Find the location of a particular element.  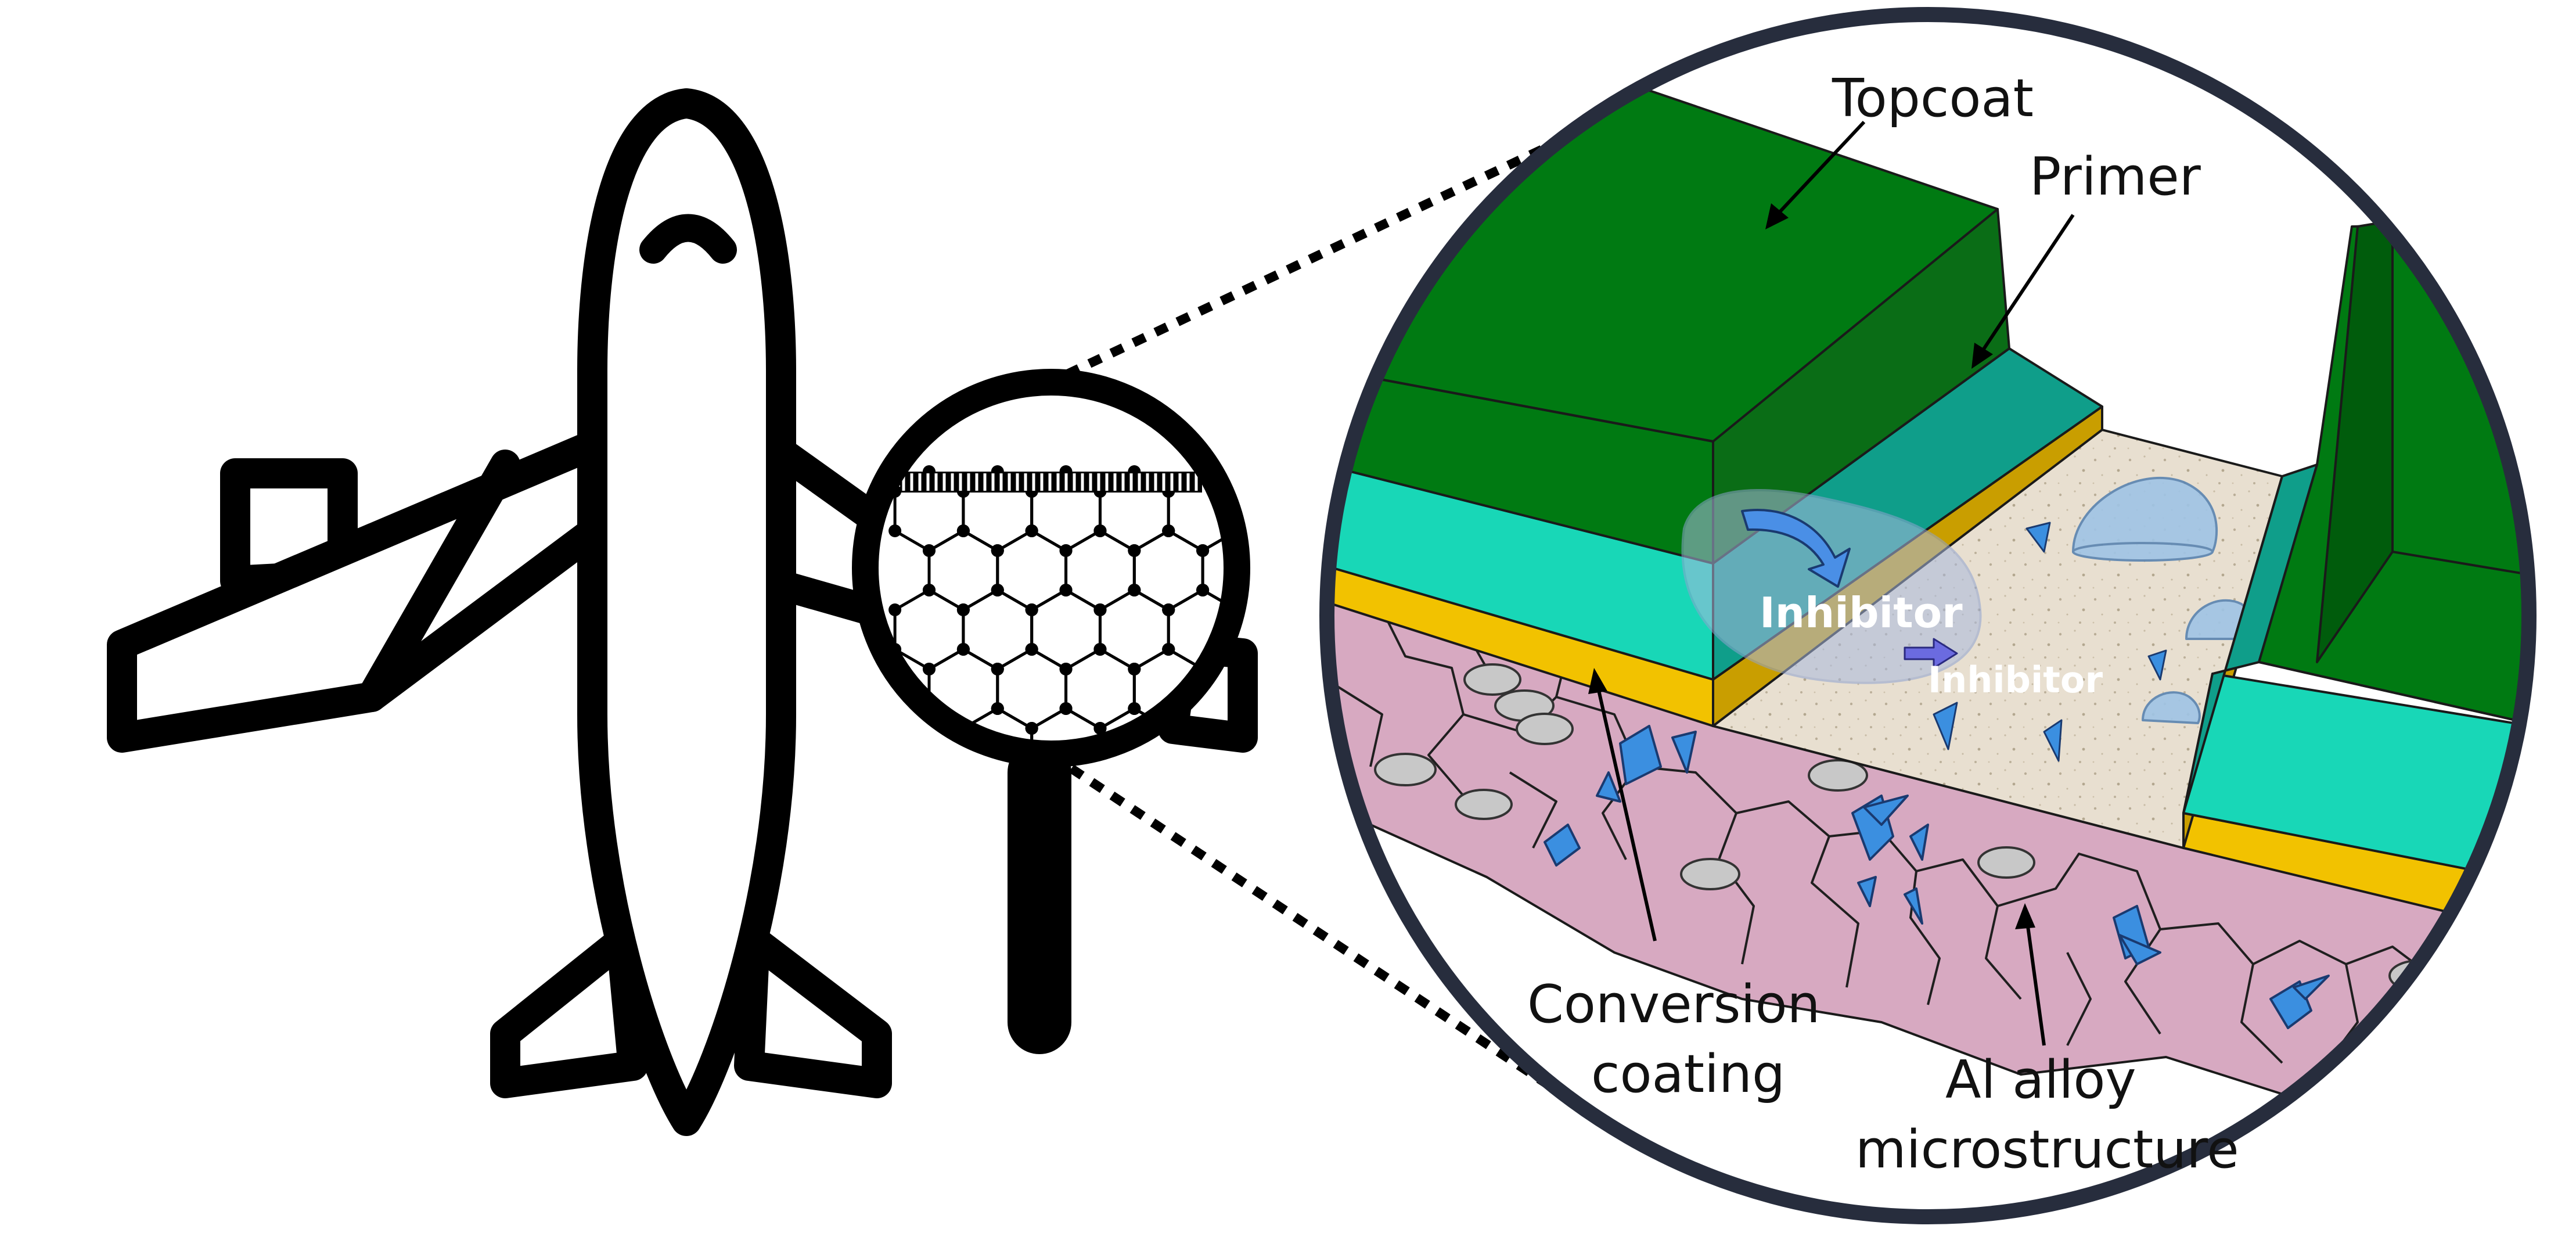

inhibitor-droplets is located at coordinates (2163, 600).